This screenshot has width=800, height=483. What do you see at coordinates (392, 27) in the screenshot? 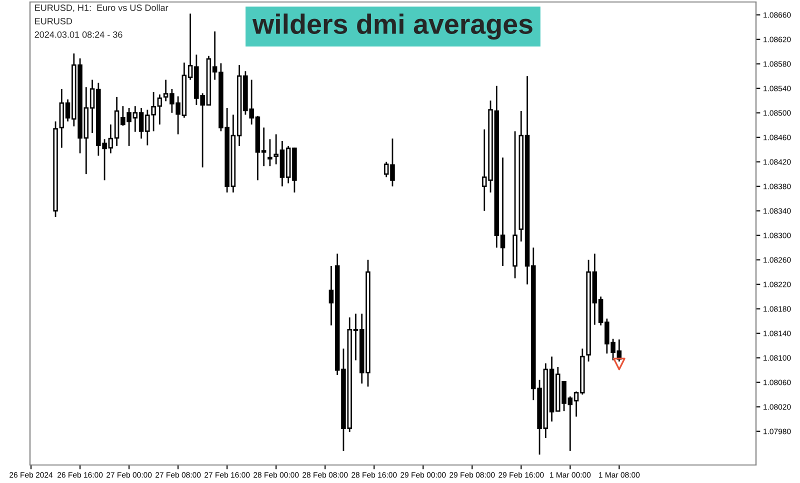
I see `chart-title: wilders dmi averages` at bounding box center [392, 27].